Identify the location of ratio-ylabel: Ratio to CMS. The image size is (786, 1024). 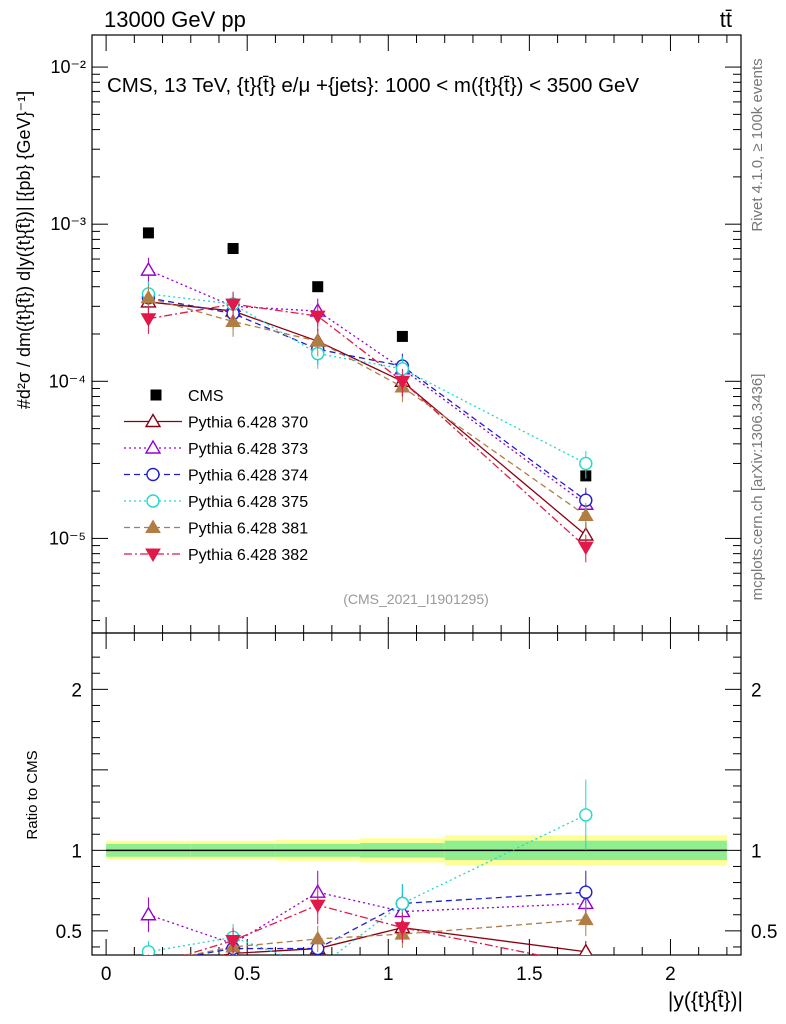
(32, 794).